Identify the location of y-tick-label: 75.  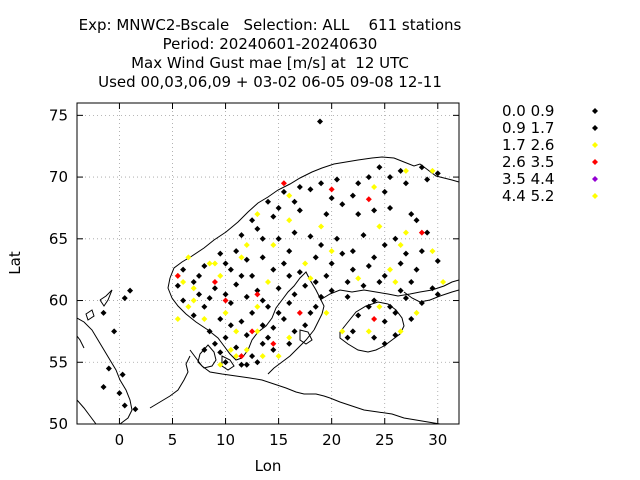
(58, 115).